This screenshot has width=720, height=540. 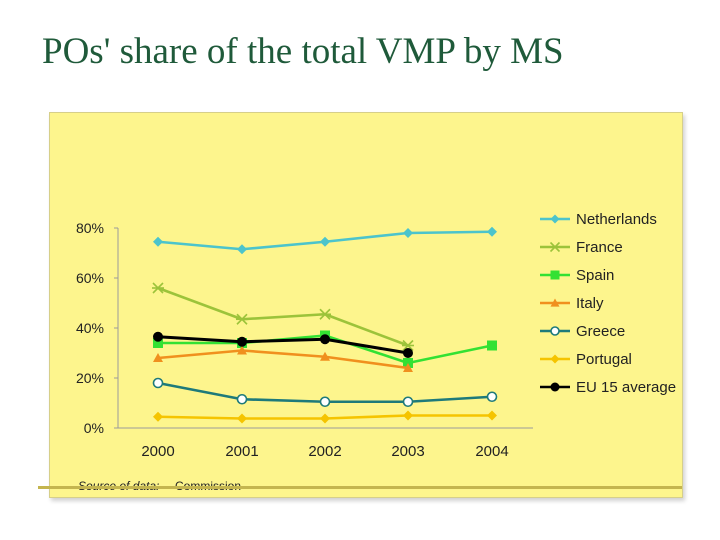 What do you see at coordinates (616, 219) in the screenshot?
I see `legend-label: Netherlands` at bounding box center [616, 219].